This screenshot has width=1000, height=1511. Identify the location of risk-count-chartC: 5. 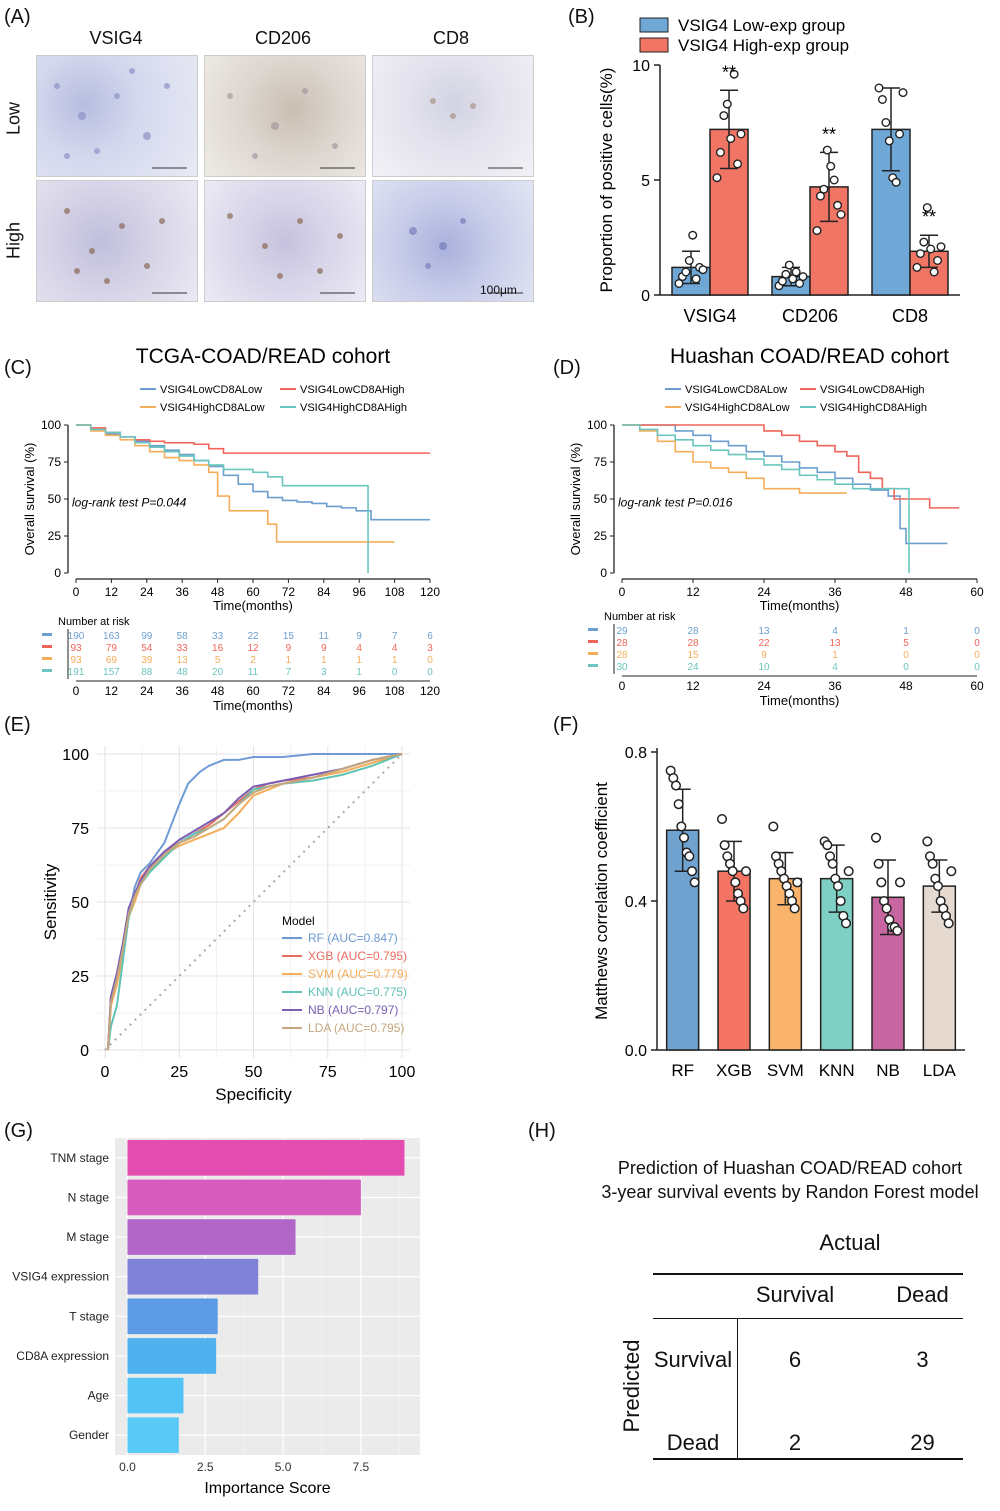
(218, 660).